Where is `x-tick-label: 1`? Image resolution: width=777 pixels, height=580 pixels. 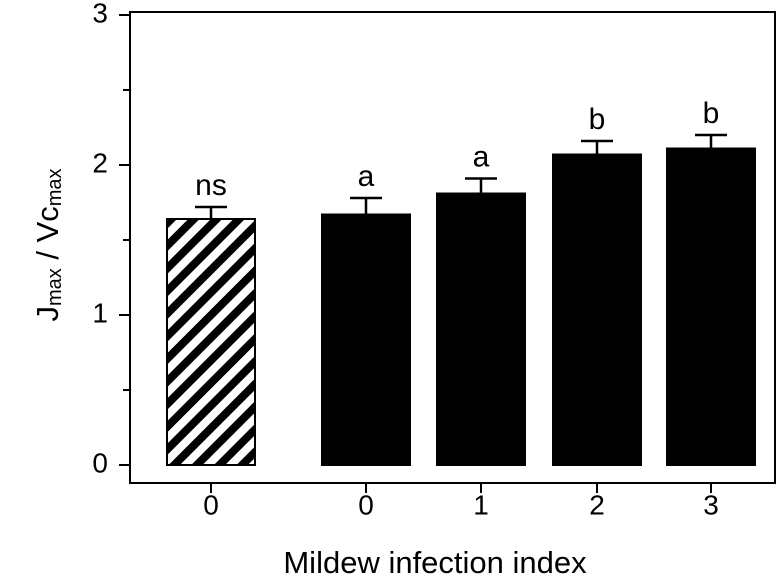
x-tick-label: 1 is located at coordinates (481, 504).